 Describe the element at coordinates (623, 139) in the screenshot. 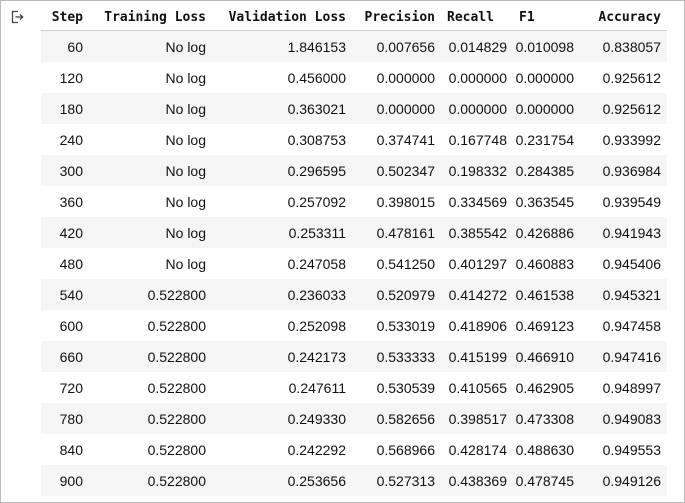

I see `cell-accuracy: 0.933992` at that location.